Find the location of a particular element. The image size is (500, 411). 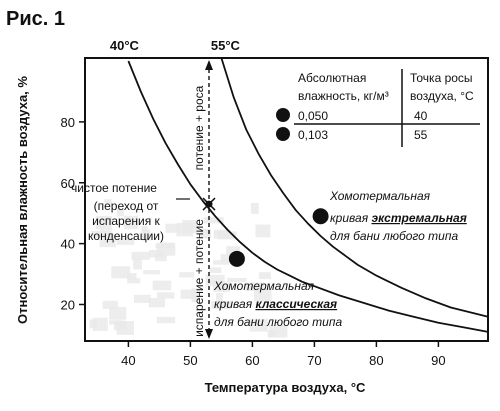

vertical-dashed-line is located at coordinates (209, 199).